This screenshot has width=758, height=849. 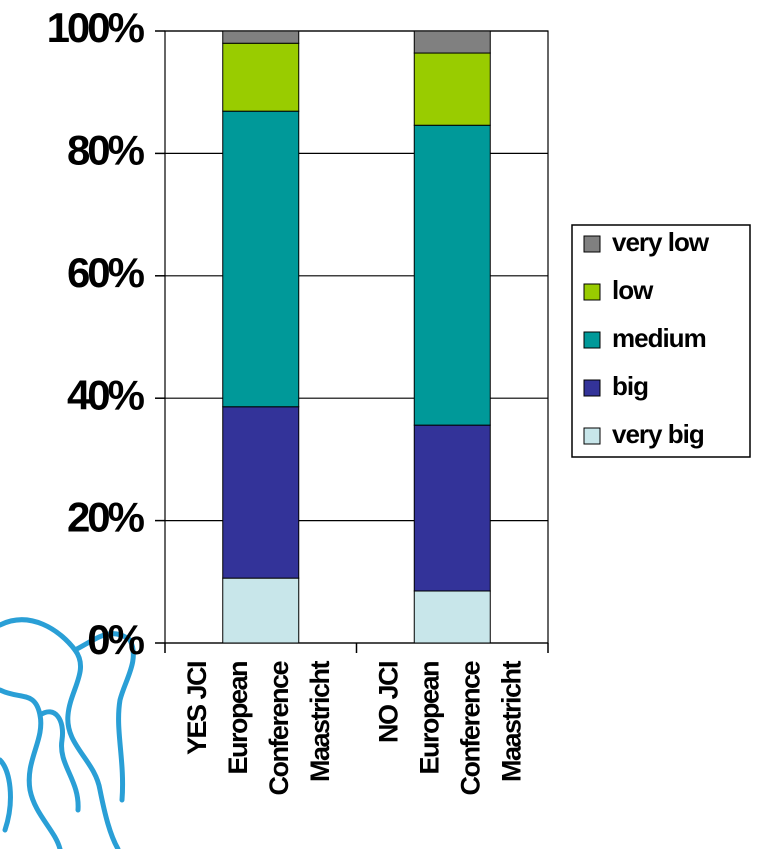 I want to click on decoration, so click(x=68, y=733).